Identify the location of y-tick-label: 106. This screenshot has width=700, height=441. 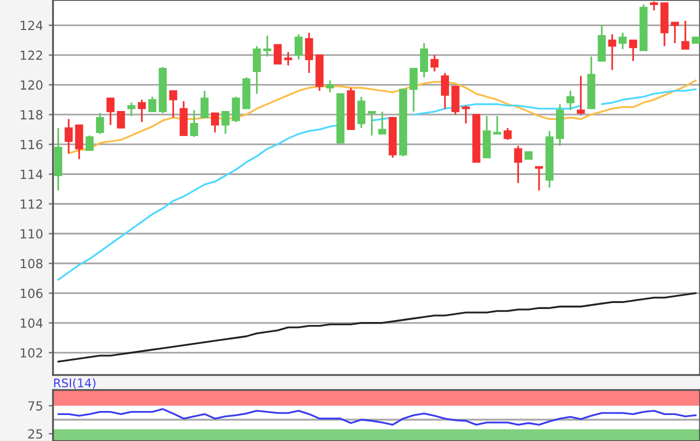
(31, 293).